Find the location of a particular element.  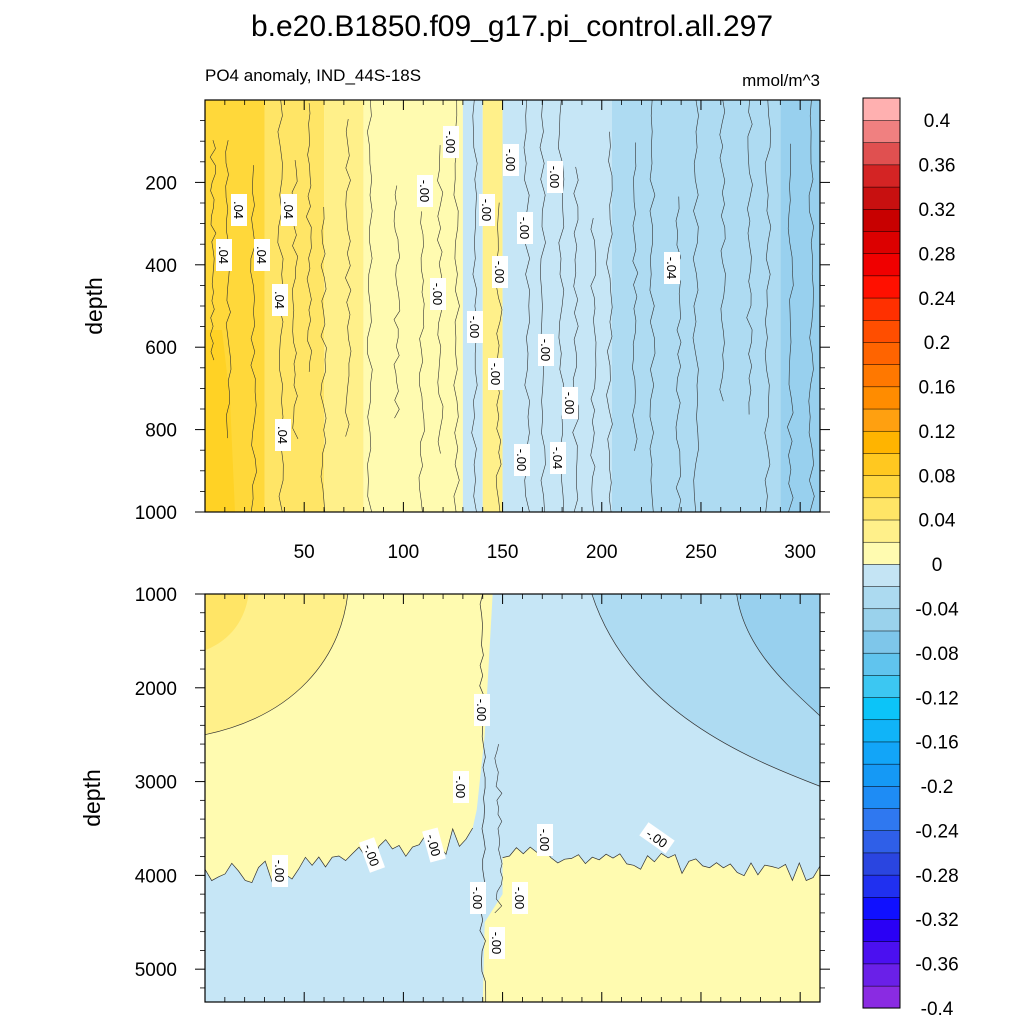

colorbar-tick-label: 0.16 is located at coordinates (937, 388).